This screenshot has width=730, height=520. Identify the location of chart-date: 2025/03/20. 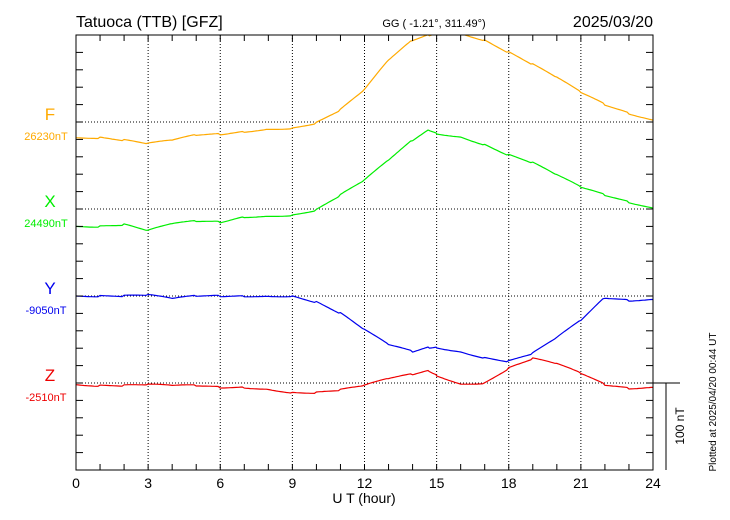
(613, 22).